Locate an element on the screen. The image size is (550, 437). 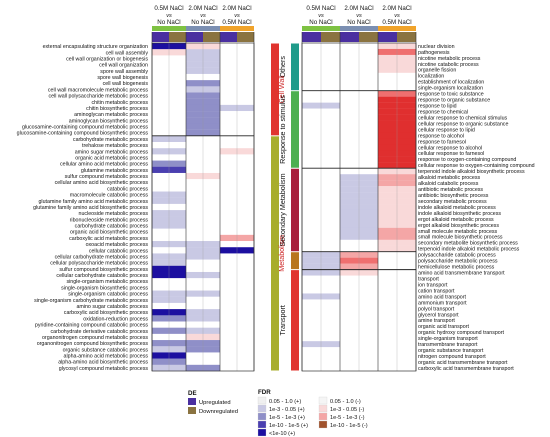
row-label: cellular response to alcohol is located at coordinates (450, 148).